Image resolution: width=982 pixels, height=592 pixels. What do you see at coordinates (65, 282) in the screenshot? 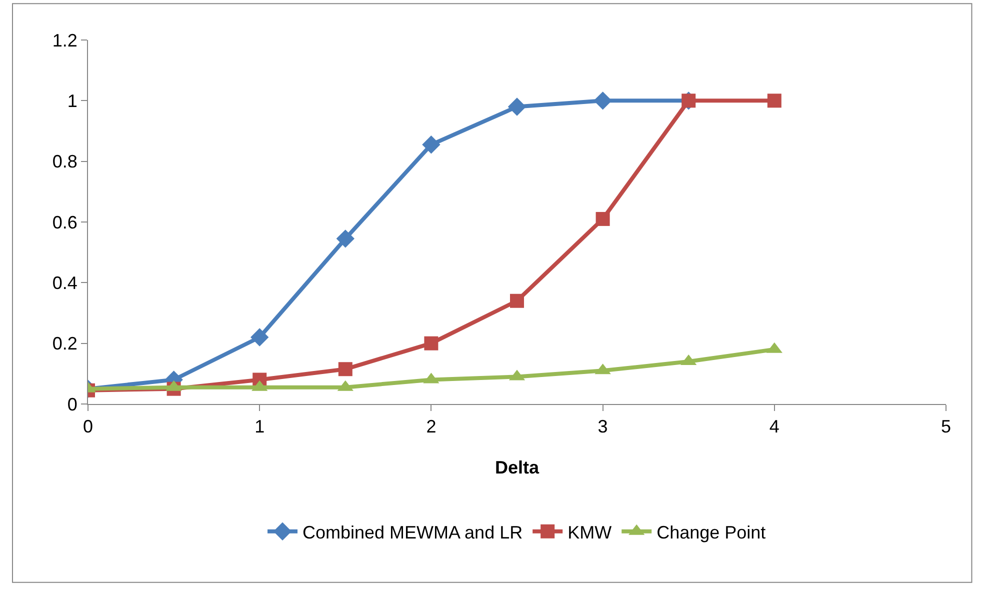
I see `y-tick-label: 0.4` at bounding box center [65, 282].